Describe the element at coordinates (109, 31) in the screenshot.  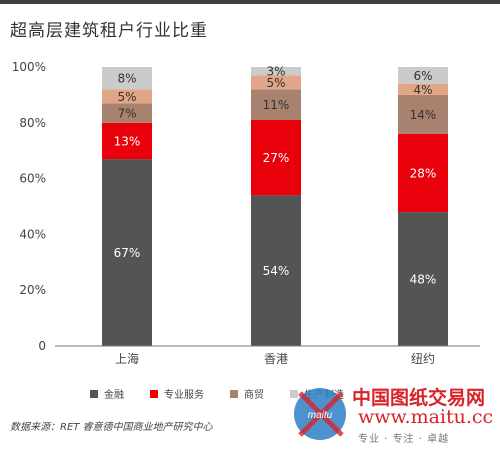
I see `chart-title: 超高层建筑租户行业比重` at that location.